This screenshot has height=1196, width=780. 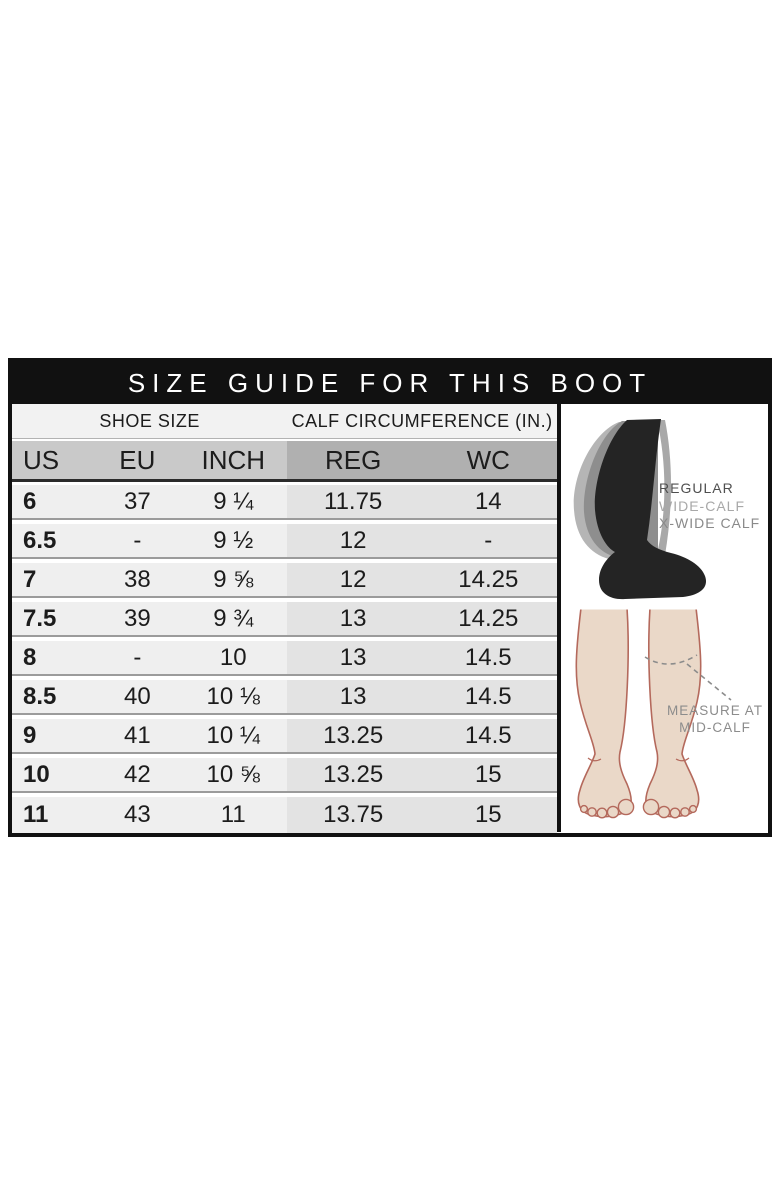 I want to click on cell-wc-row-1: -, so click(x=488, y=540).